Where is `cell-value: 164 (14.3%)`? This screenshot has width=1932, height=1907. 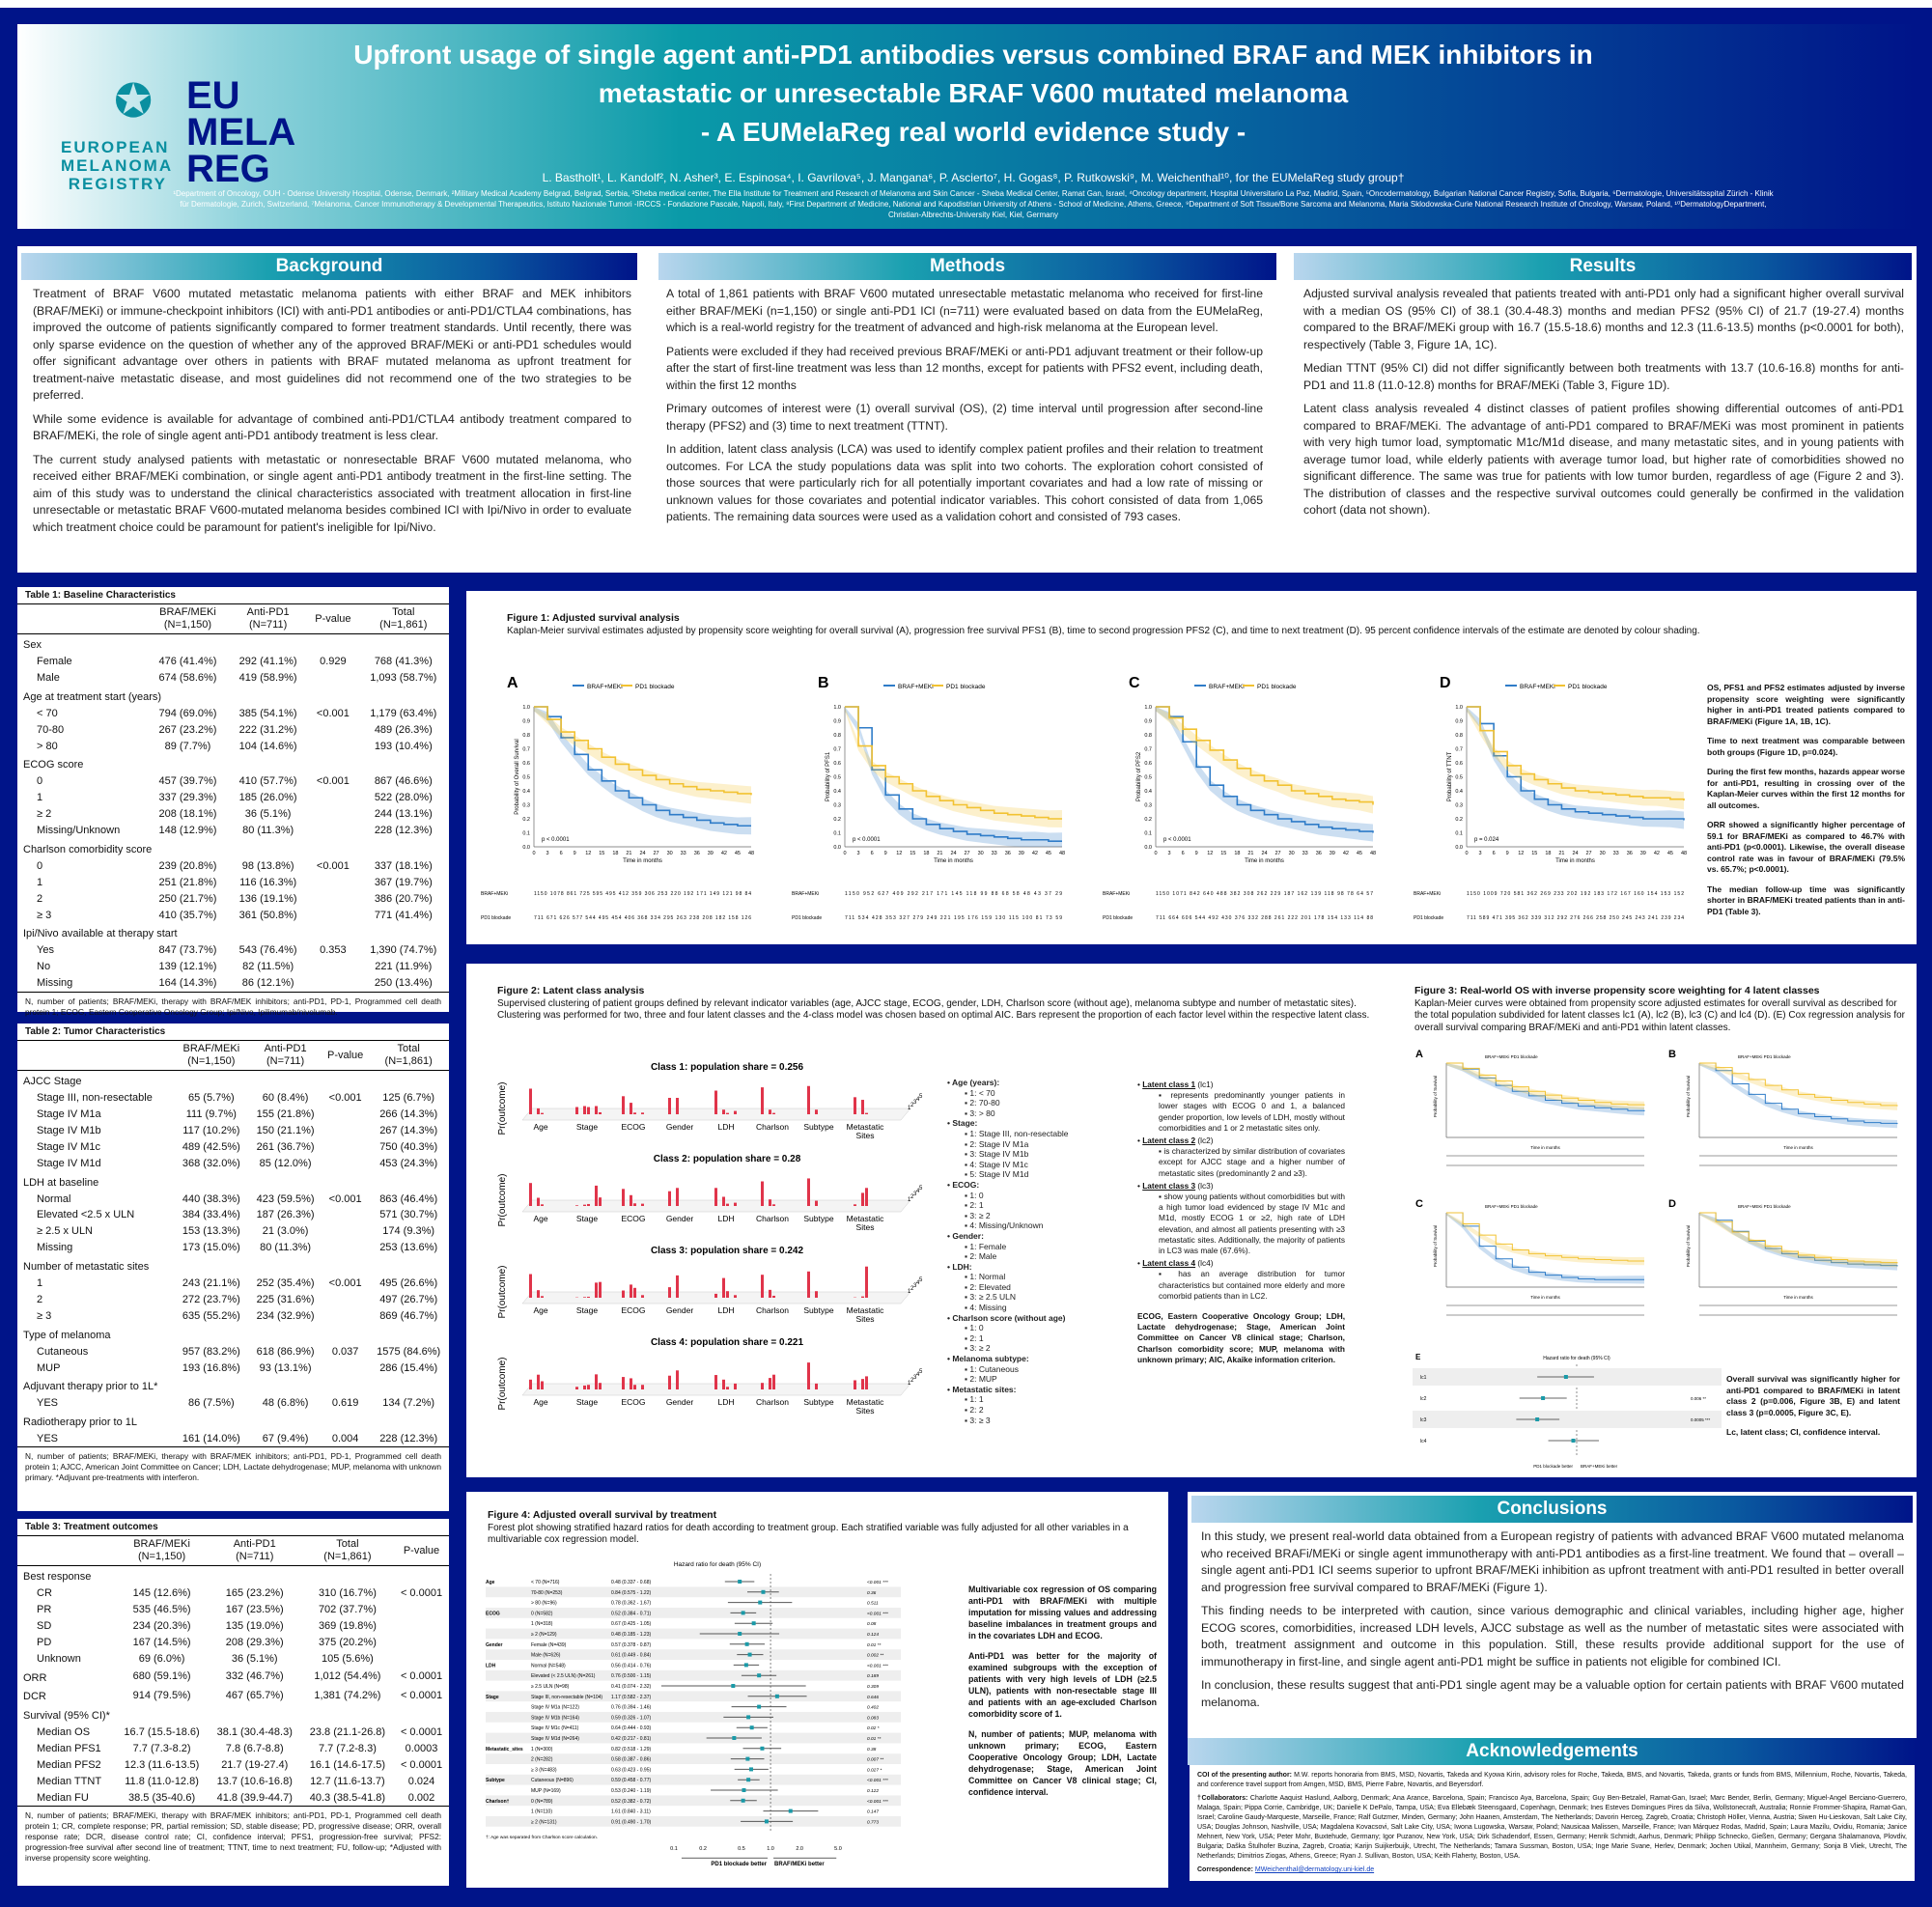 cell-value: 164 (14.3%) is located at coordinates (188, 983).